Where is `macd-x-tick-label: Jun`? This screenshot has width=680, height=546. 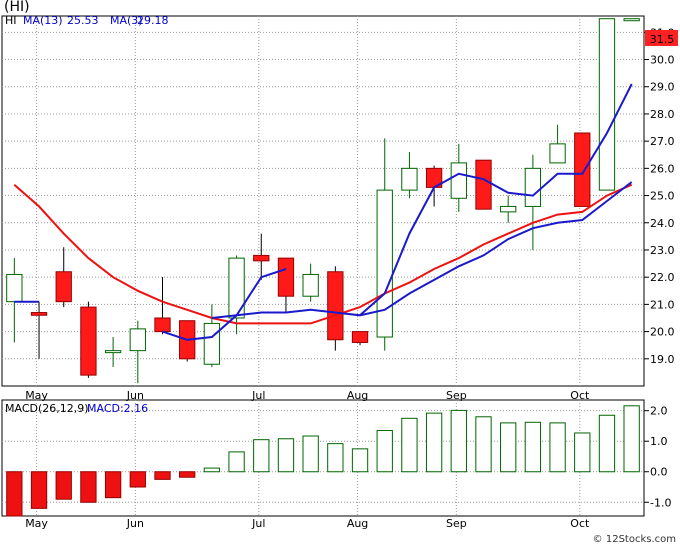 macd-x-tick-label: Jun is located at coordinates (135, 523).